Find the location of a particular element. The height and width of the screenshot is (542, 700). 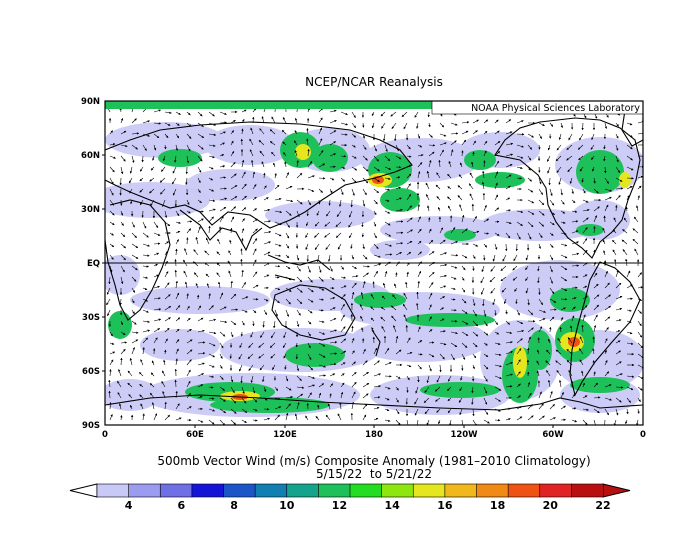

new-zealand-coast is located at coordinates (376, 343).